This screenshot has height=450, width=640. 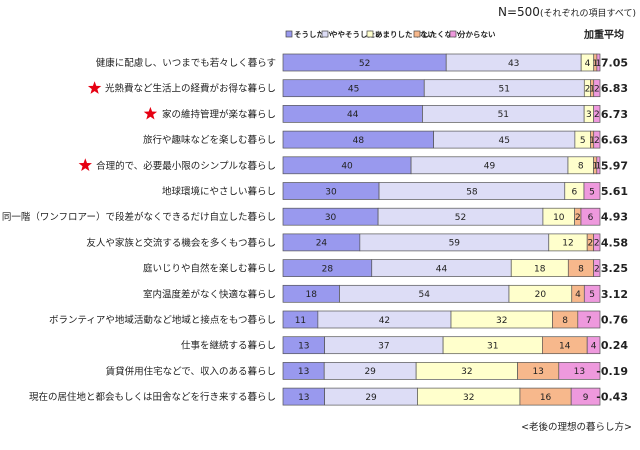 What do you see at coordinates (228, 346) in the screenshot?
I see `category-label: 仕事を継続する暮らし` at bounding box center [228, 346].